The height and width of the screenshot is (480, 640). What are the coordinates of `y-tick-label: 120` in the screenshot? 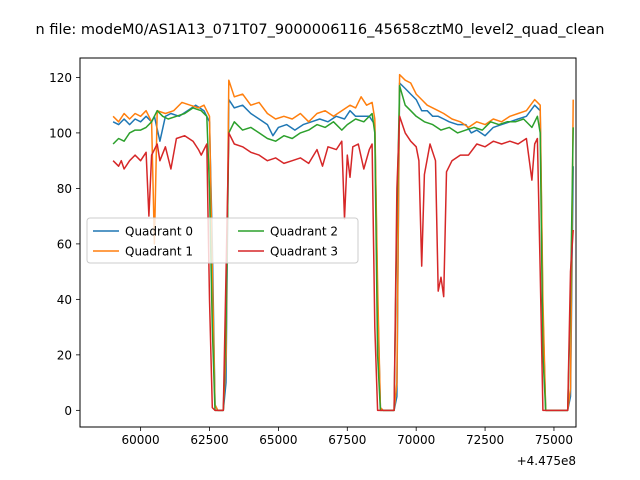 It's located at (60, 78).